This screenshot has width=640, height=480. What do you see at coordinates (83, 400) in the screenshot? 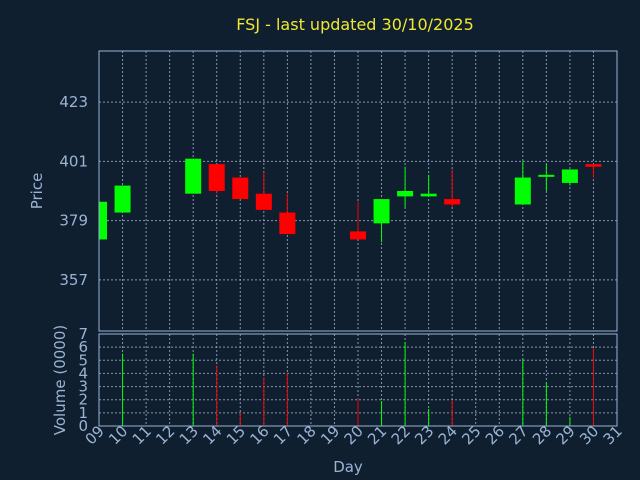
I see `volume-tick-label: 2` at bounding box center [83, 400].